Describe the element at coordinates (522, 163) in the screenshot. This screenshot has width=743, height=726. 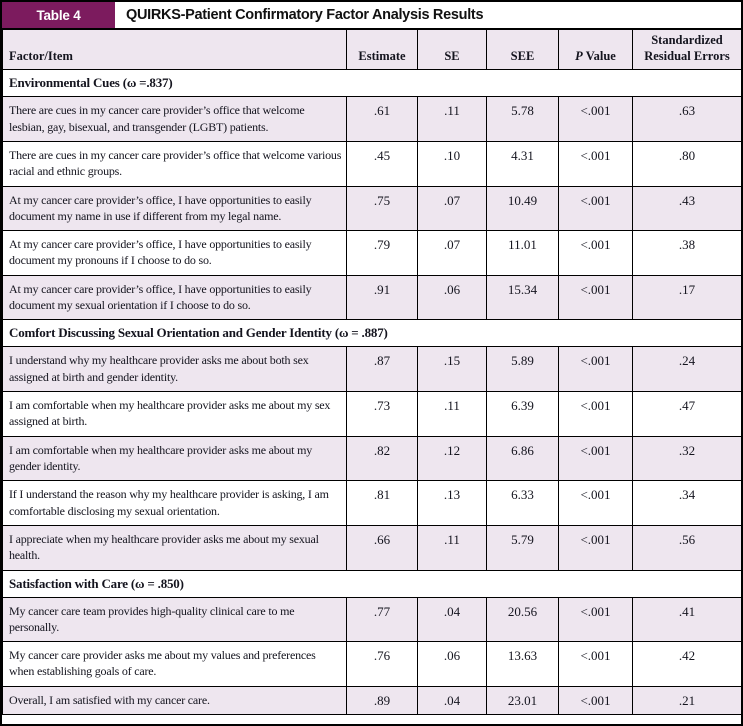
I see `see-cell: 4.31` at that location.